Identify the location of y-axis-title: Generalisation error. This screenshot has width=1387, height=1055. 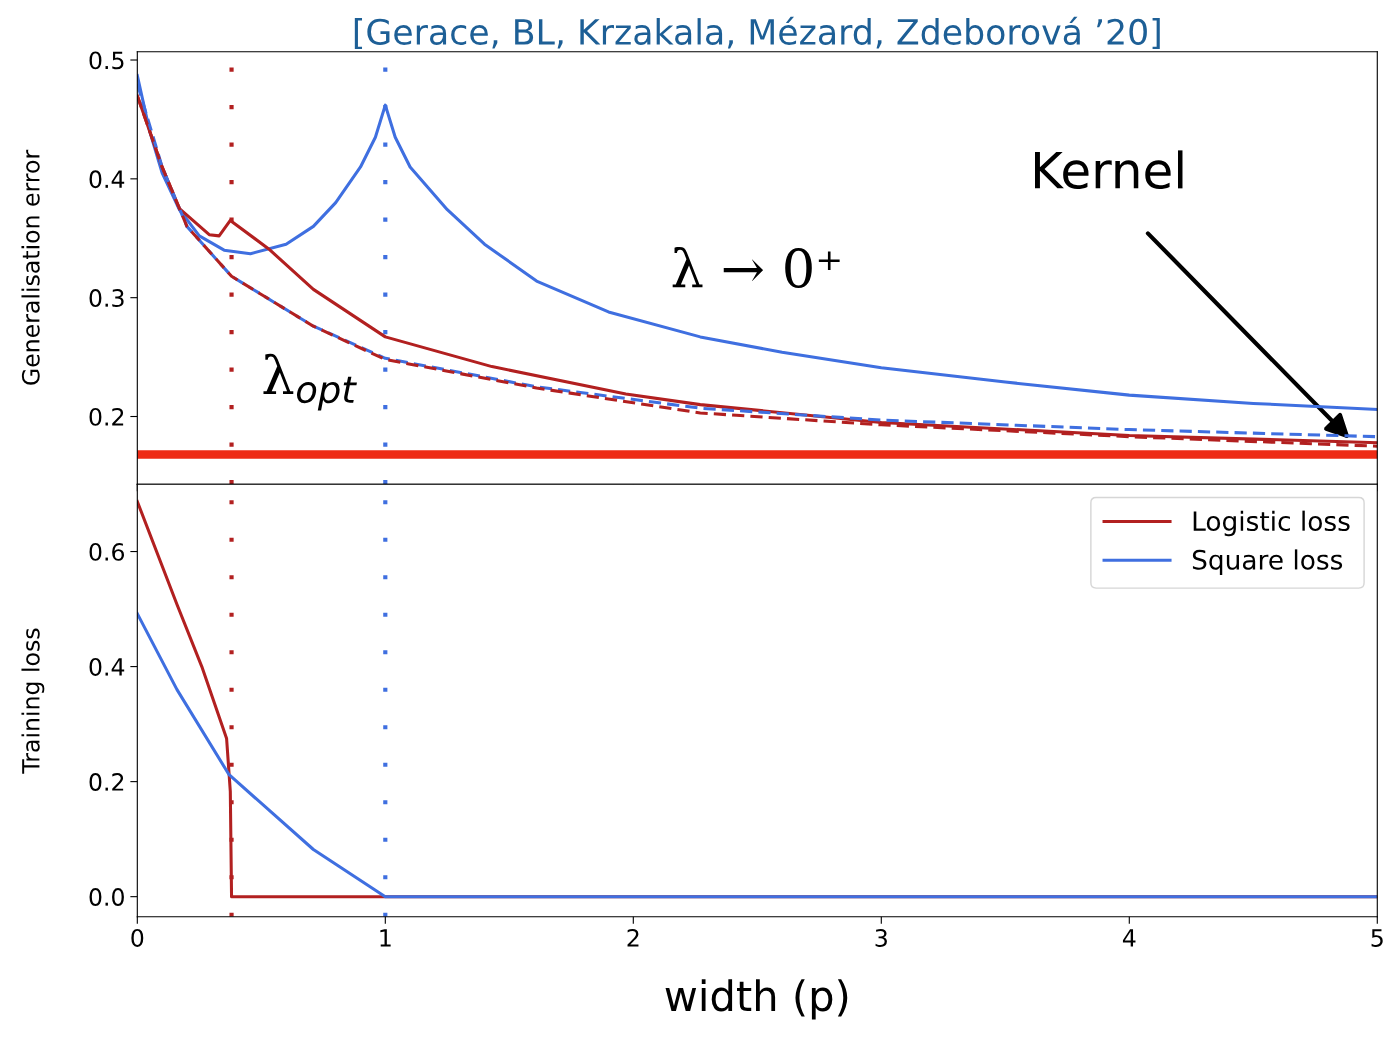
(30, 267).